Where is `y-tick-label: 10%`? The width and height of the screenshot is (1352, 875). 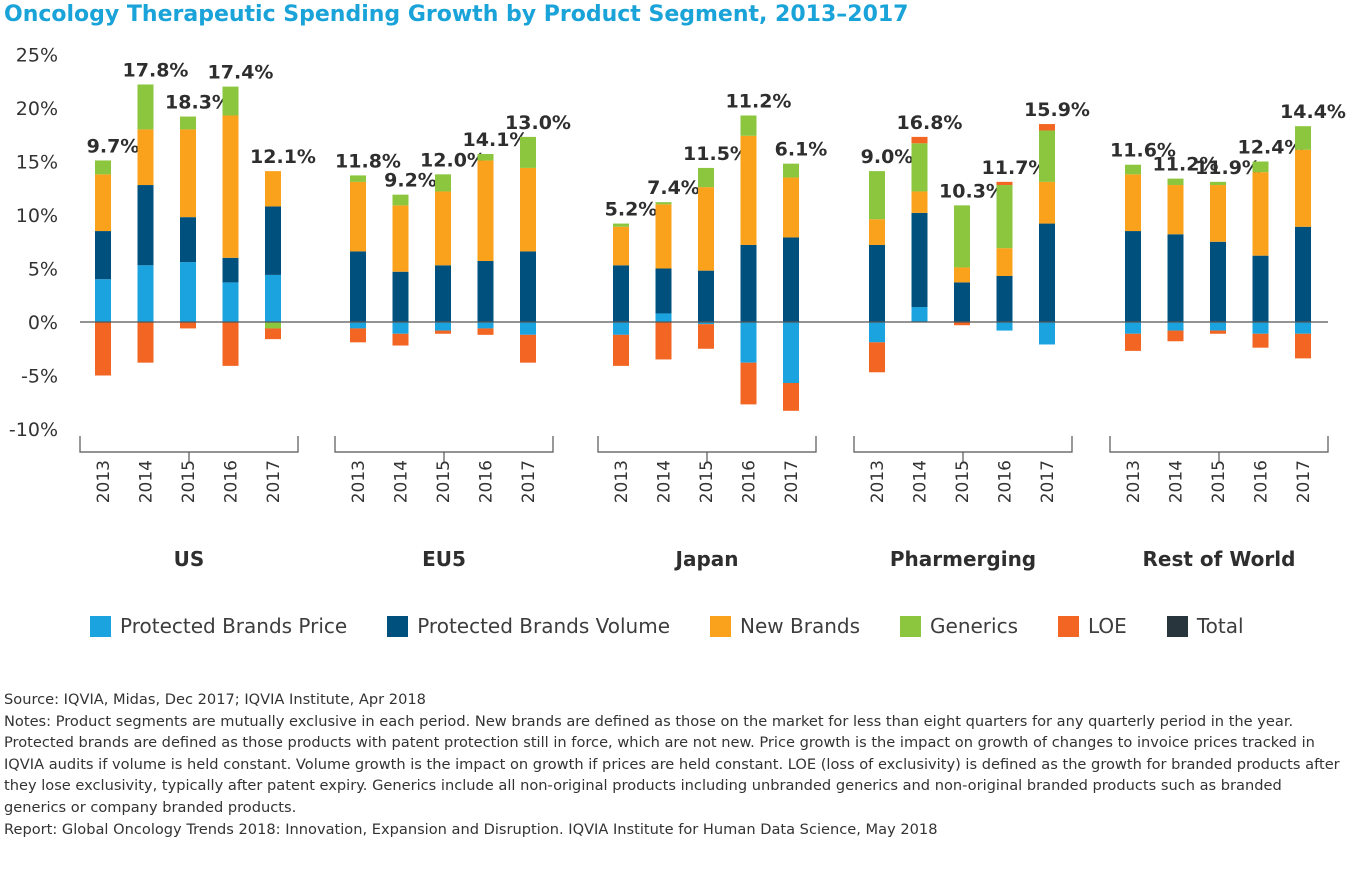 y-tick-label: 10% is located at coordinates (37, 216).